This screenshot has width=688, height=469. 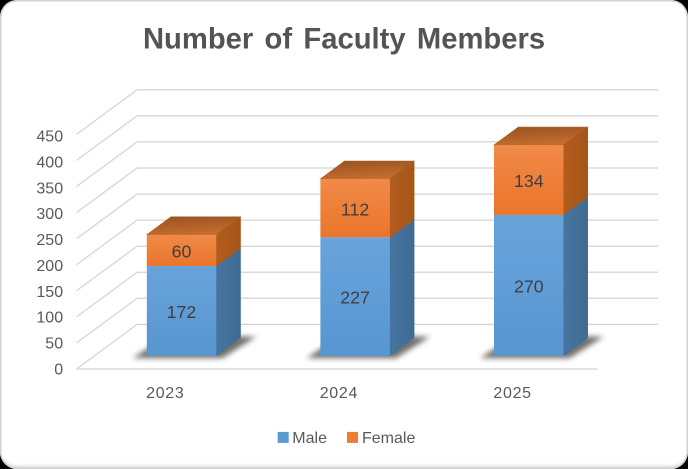 I want to click on svg-text: 270, so click(x=529, y=286).